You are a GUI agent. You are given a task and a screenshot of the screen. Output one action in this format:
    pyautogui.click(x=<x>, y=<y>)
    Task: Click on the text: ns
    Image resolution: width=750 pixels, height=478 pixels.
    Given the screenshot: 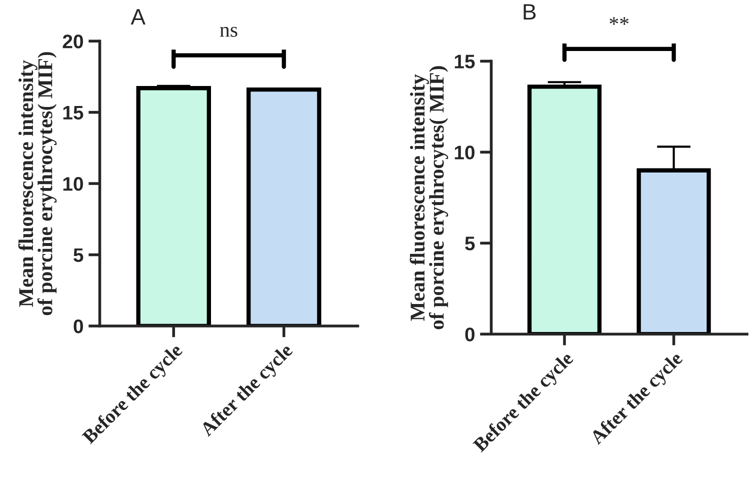 What is the action you would take?
    pyautogui.click(x=229, y=31)
    